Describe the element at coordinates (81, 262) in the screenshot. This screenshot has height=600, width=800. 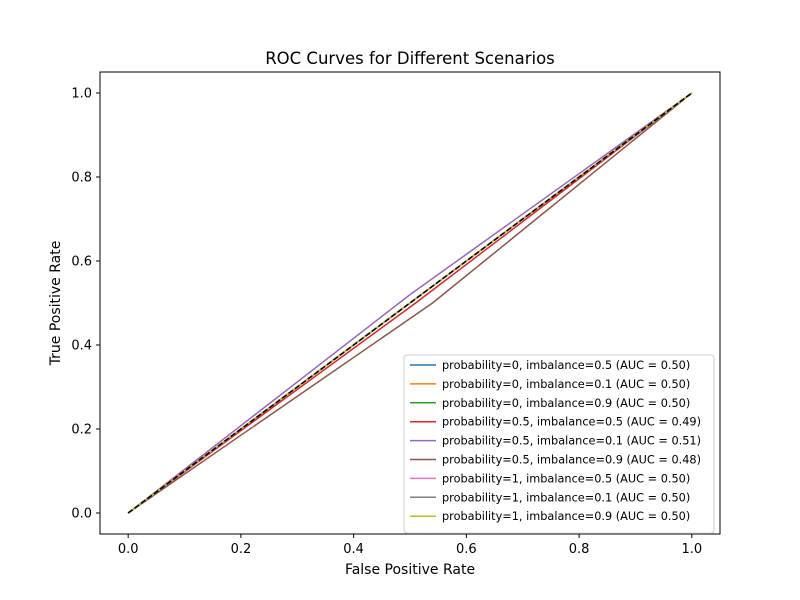
I see `y-tick-label: 0.6` at that location.